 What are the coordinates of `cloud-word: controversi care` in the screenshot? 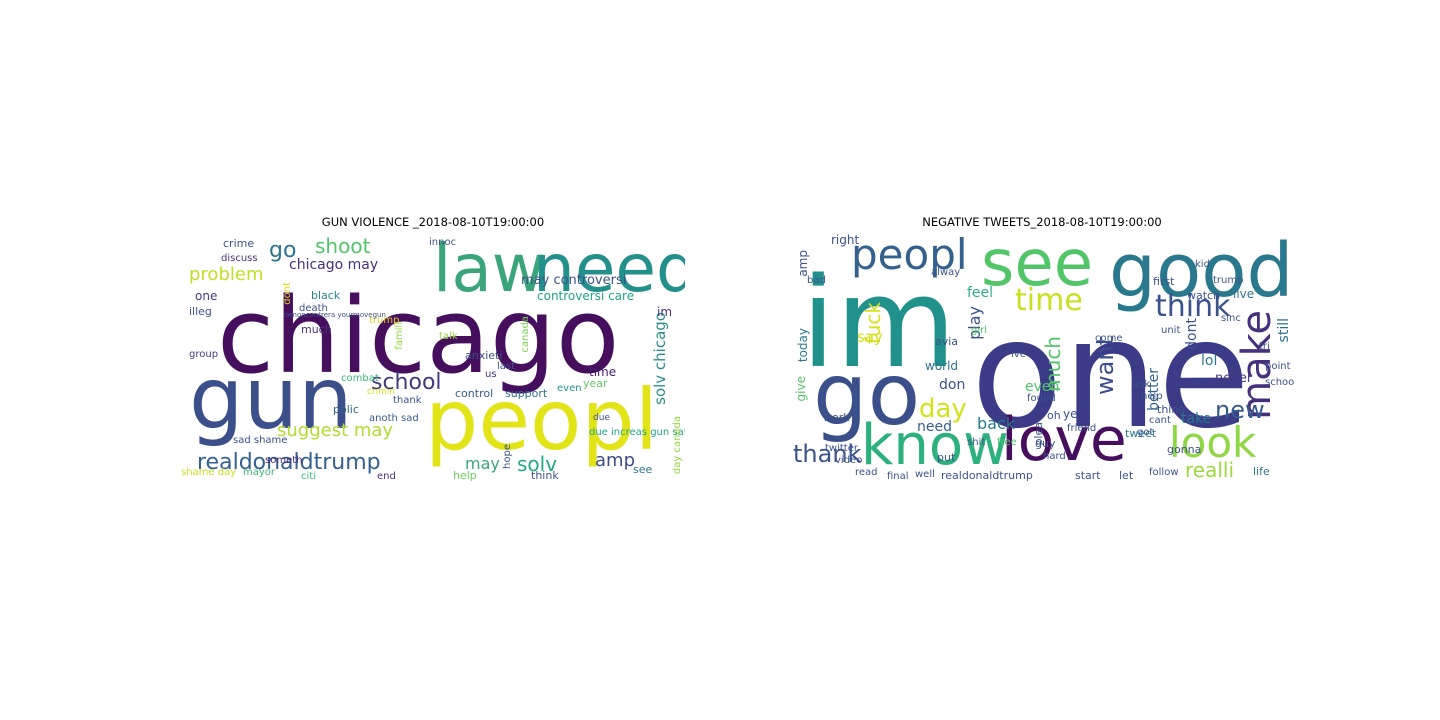 It's located at (586, 296).